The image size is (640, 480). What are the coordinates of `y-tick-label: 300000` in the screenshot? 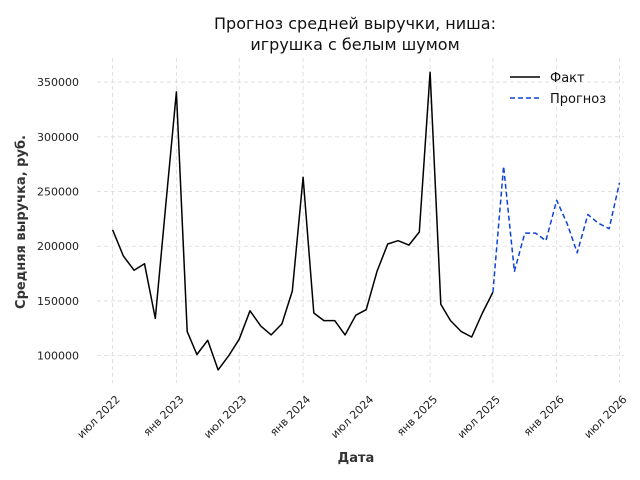 It's located at (58, 137).